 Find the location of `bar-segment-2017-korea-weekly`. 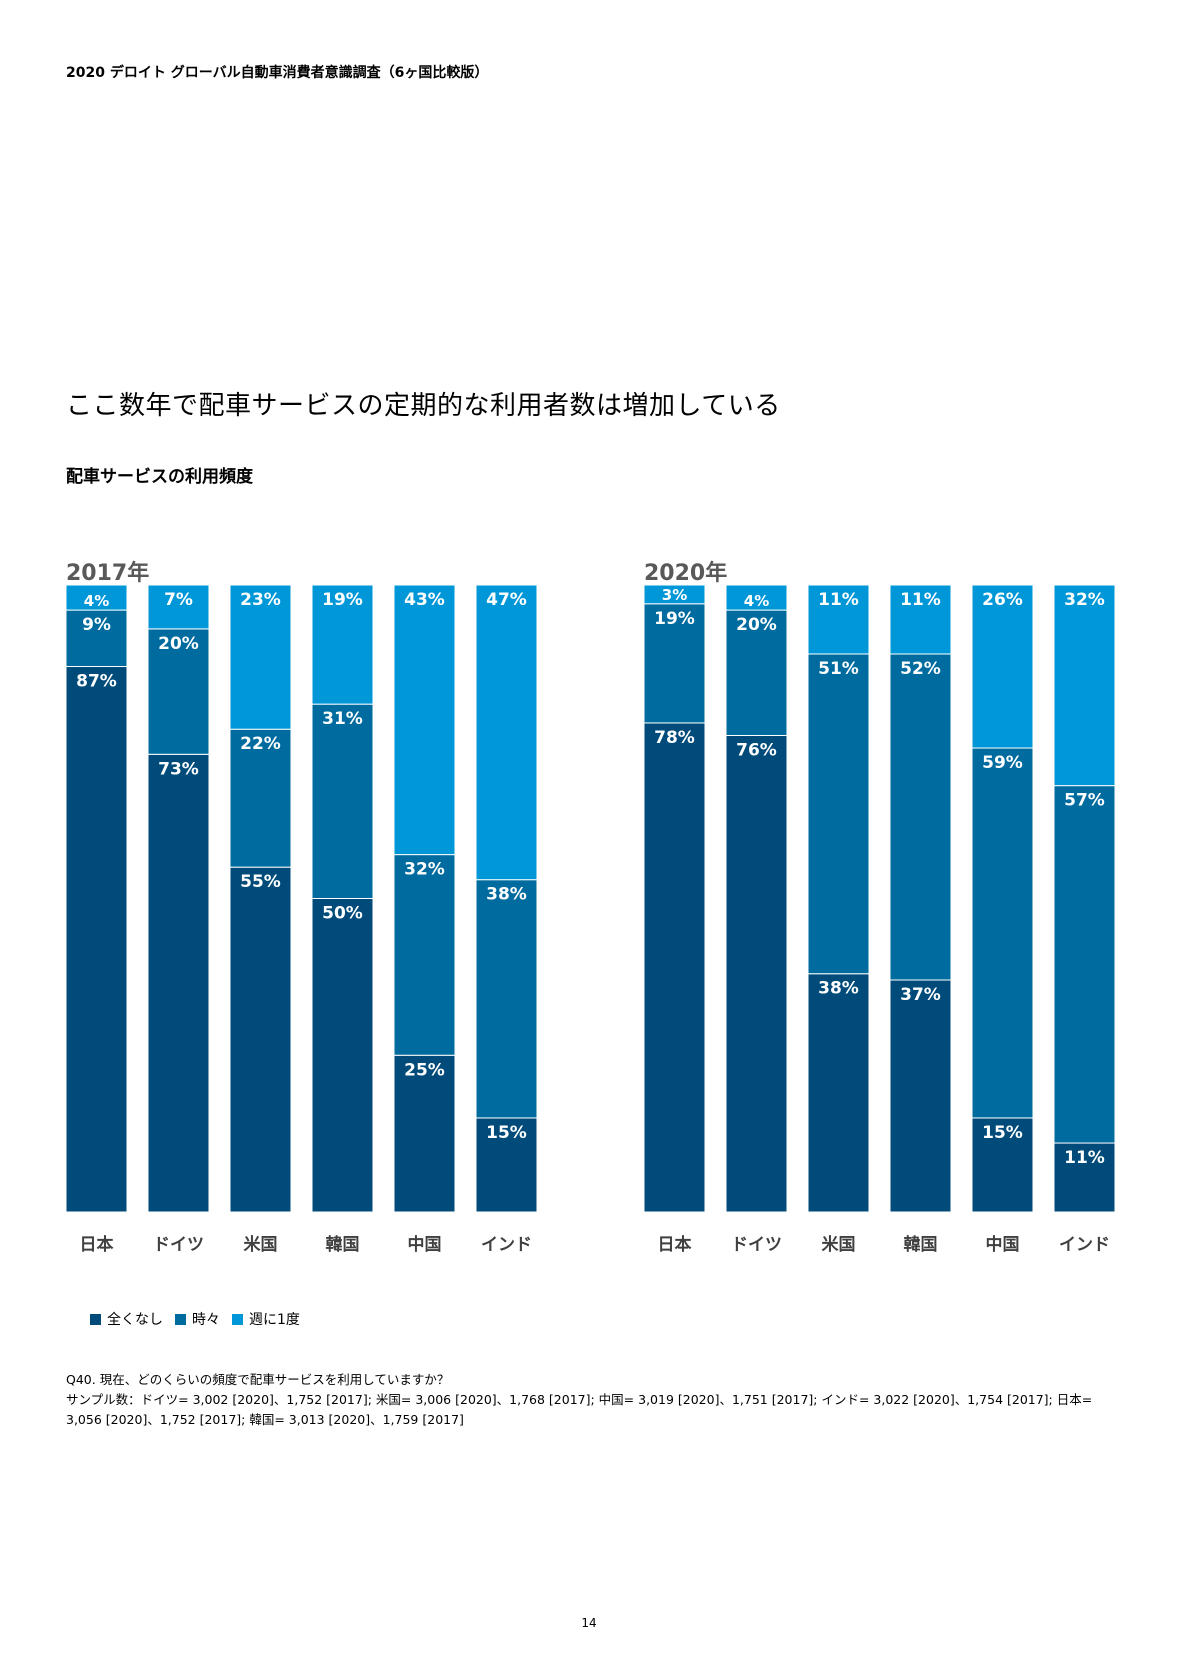

bar-segment-2017-korea-weekly is located at coordinates (342, 645).